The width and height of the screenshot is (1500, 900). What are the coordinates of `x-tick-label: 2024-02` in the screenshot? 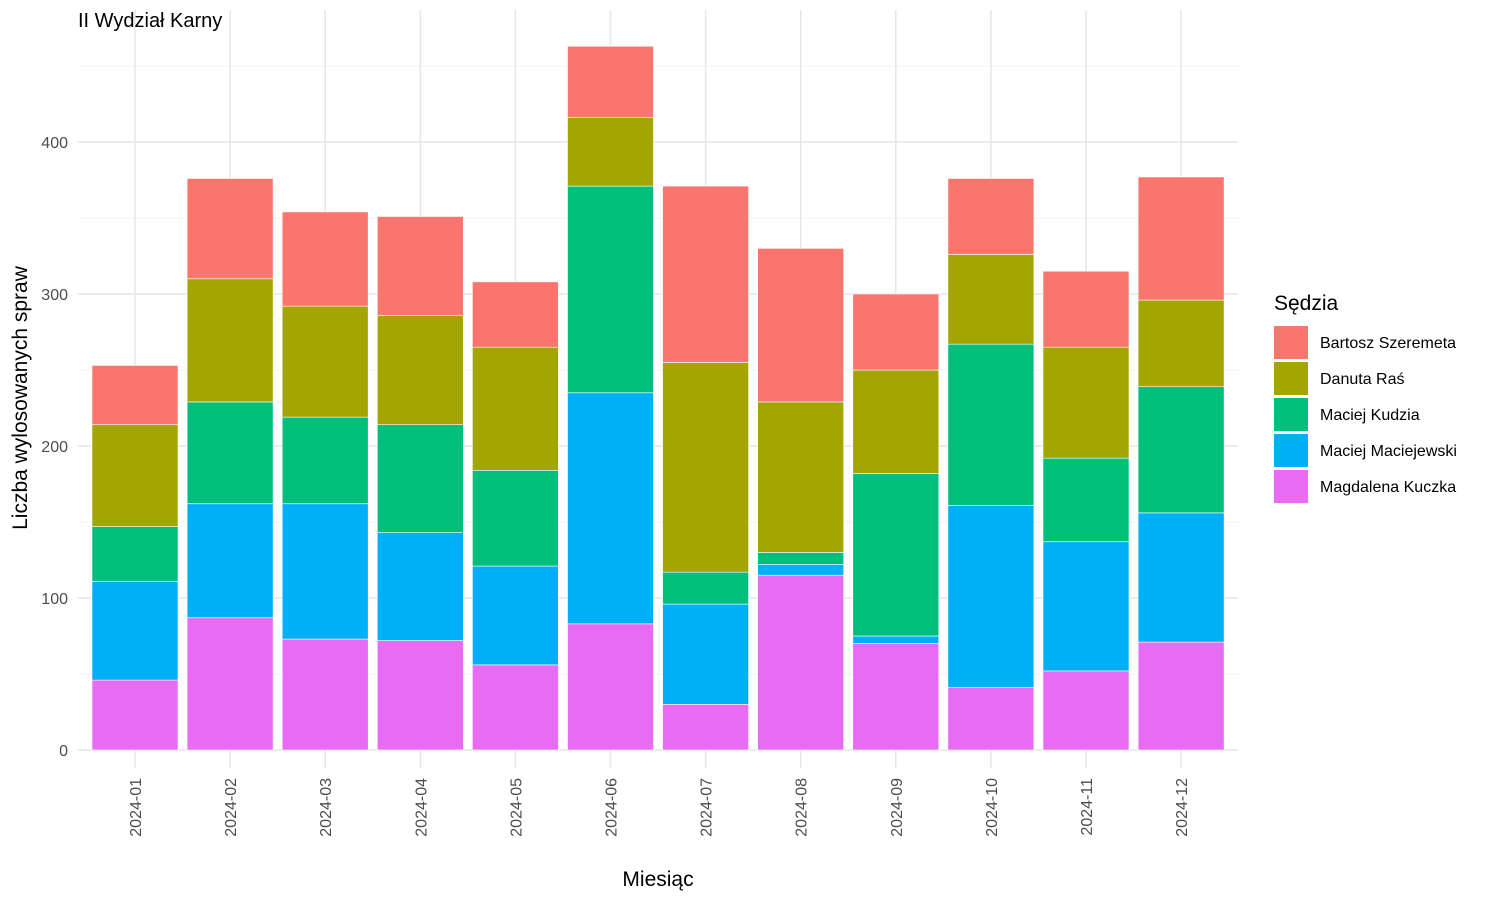 It's located at (231, 807).